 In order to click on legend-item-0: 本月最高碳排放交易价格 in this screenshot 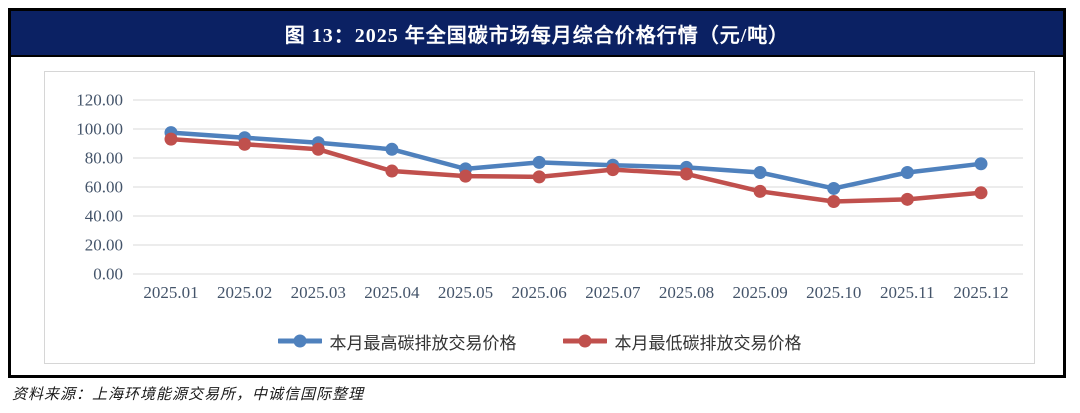, I will do `click(397, 341)`.